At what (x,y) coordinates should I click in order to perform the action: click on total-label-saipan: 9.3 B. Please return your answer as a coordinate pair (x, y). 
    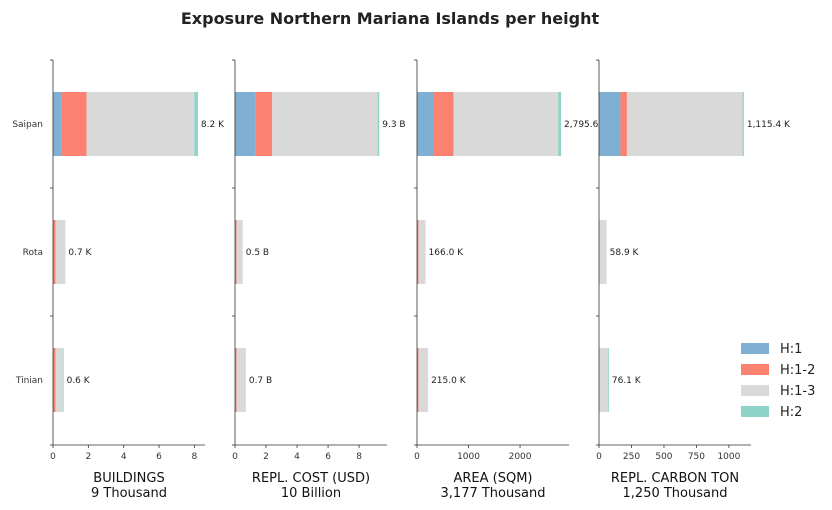
    Looking at the image, I should click on (393, 125).